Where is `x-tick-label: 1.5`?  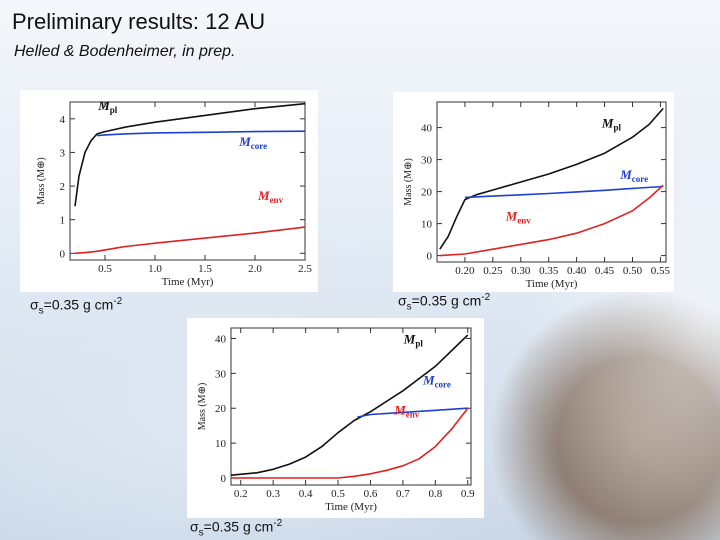 x-tick-label: 1.5 is located at coordinates (205, 269).